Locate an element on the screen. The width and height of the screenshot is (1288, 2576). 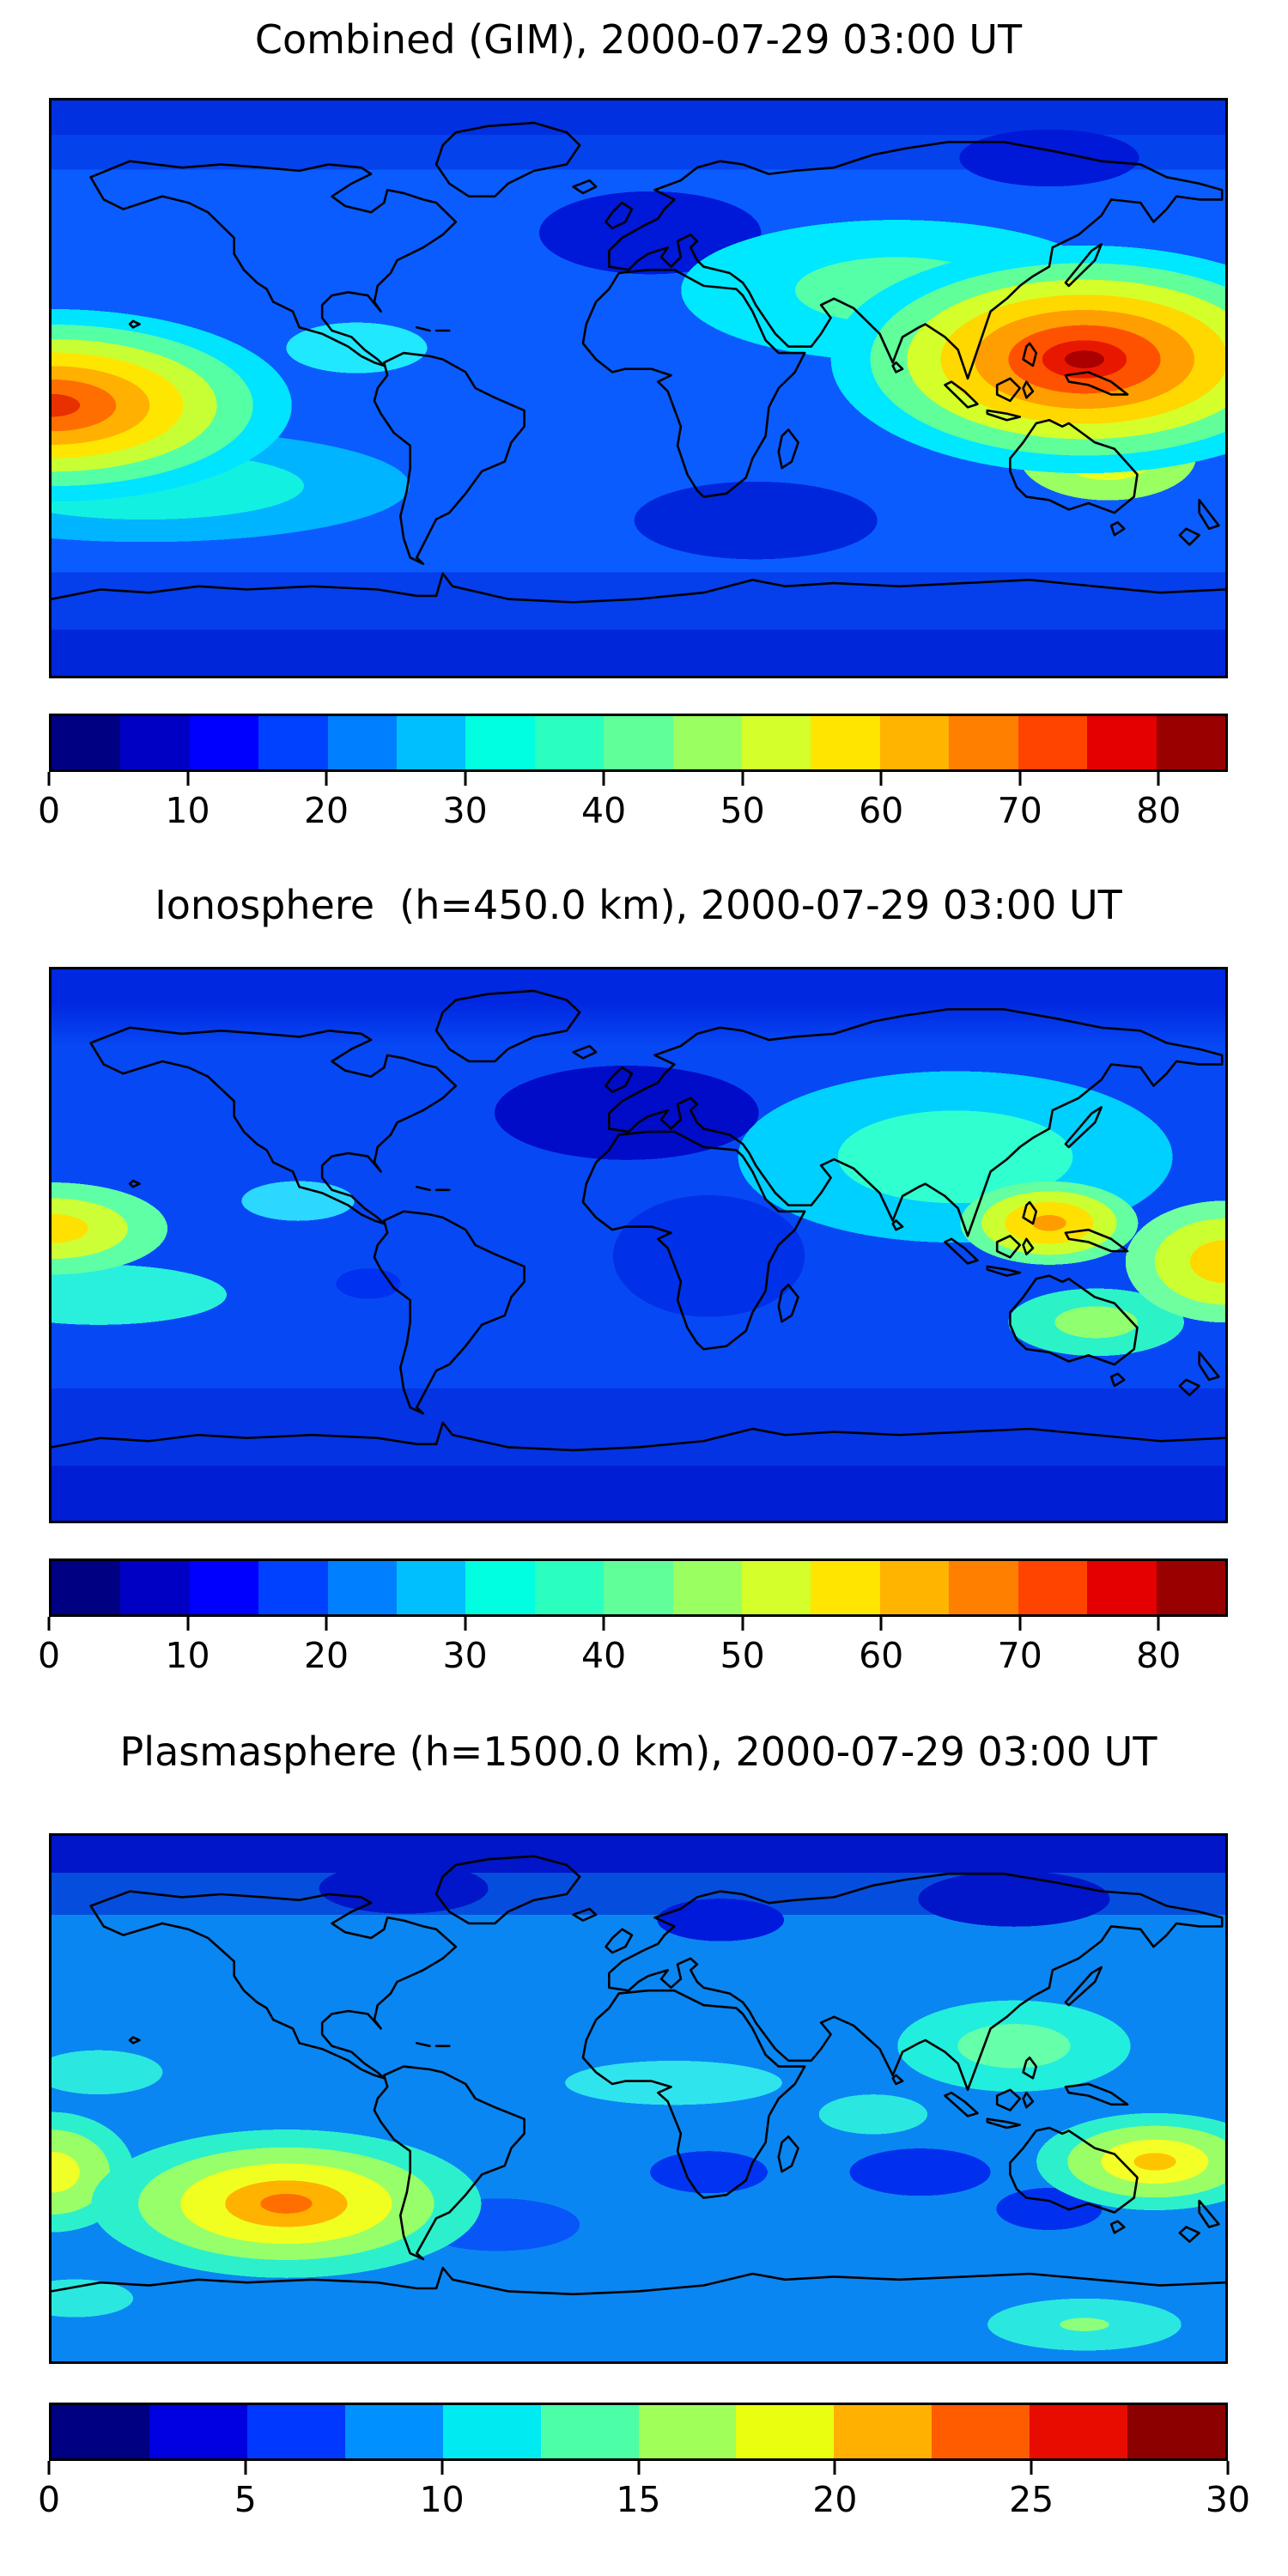
colorbar-combined is located at coordinates (638, 743).